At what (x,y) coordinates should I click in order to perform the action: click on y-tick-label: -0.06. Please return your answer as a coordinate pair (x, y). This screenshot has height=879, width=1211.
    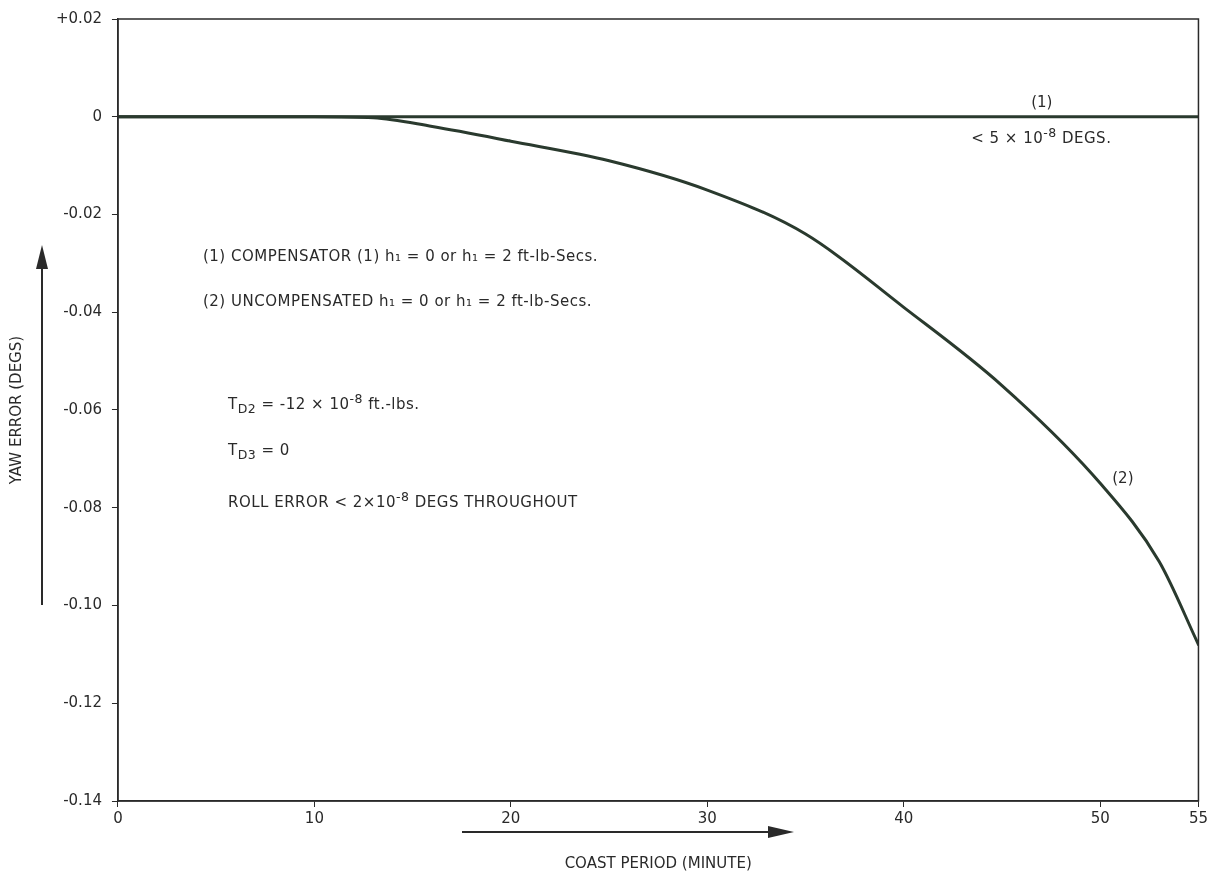
    Looking at the image, I should click on (82, 408).